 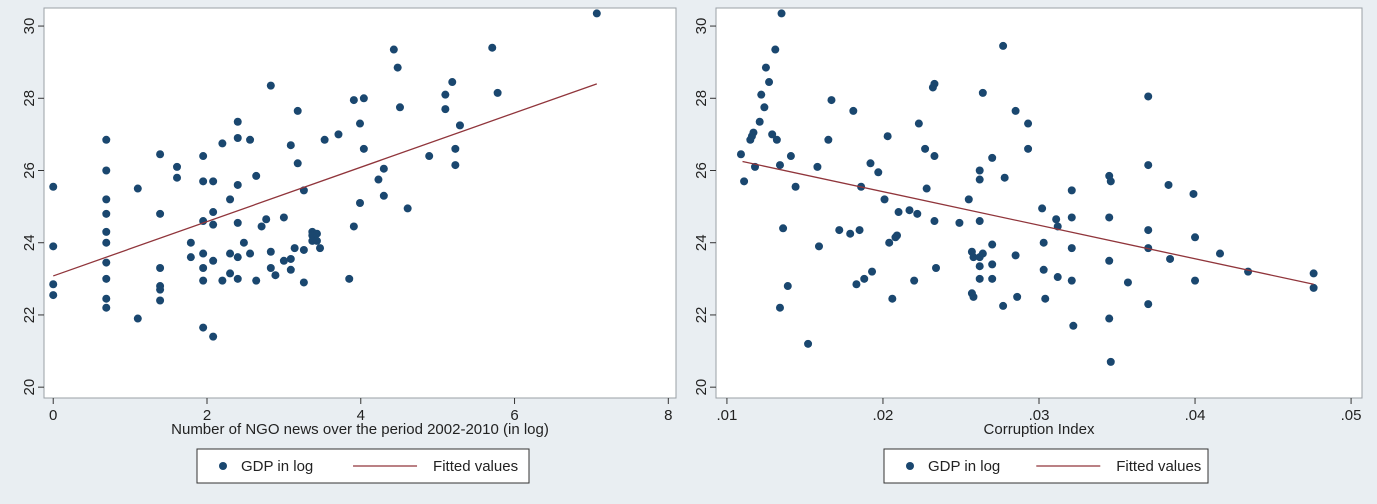 I want to click on x-tick-label: .05, so click(x=1351, y=415).